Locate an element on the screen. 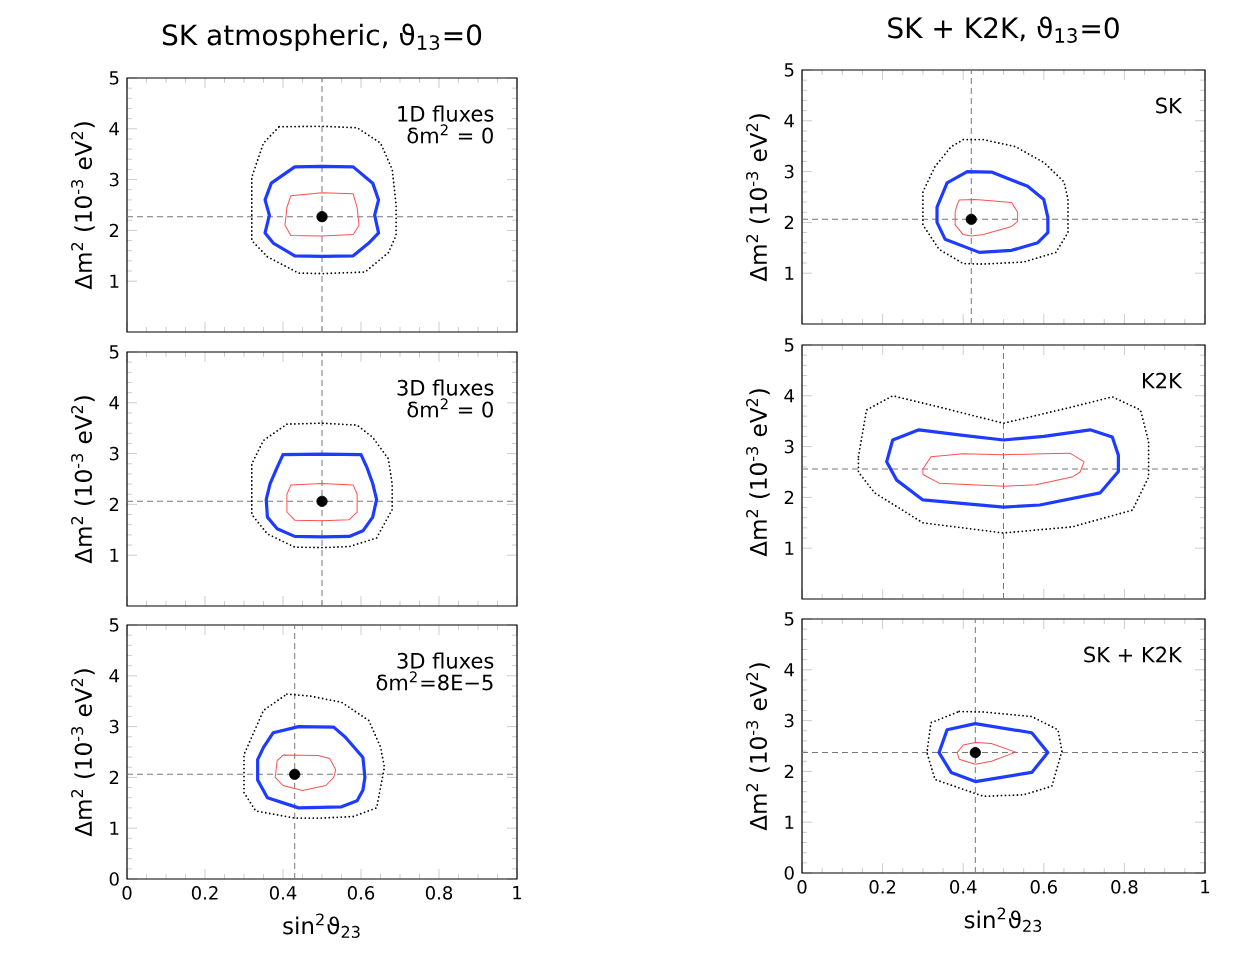  chart-title: SK atmospheric, ϑ$_{13}$=0 is located at coordinates (322, 37).